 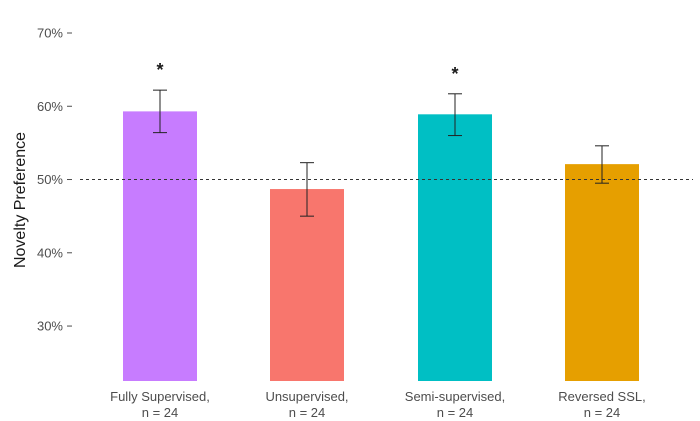 I want to click on y-tick-label: 50%, so click(x=50, y=179).